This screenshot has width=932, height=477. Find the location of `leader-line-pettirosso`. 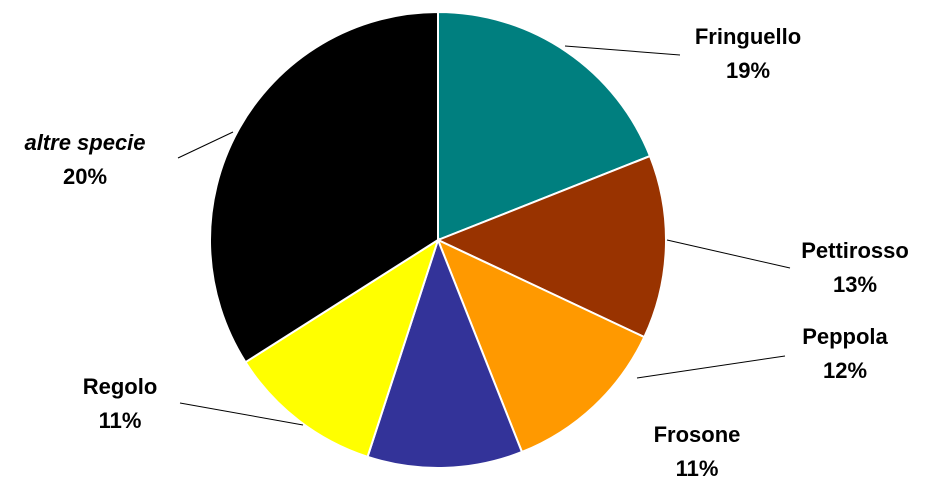

leader-line-pettirosso is located at coordinates (728, 254).